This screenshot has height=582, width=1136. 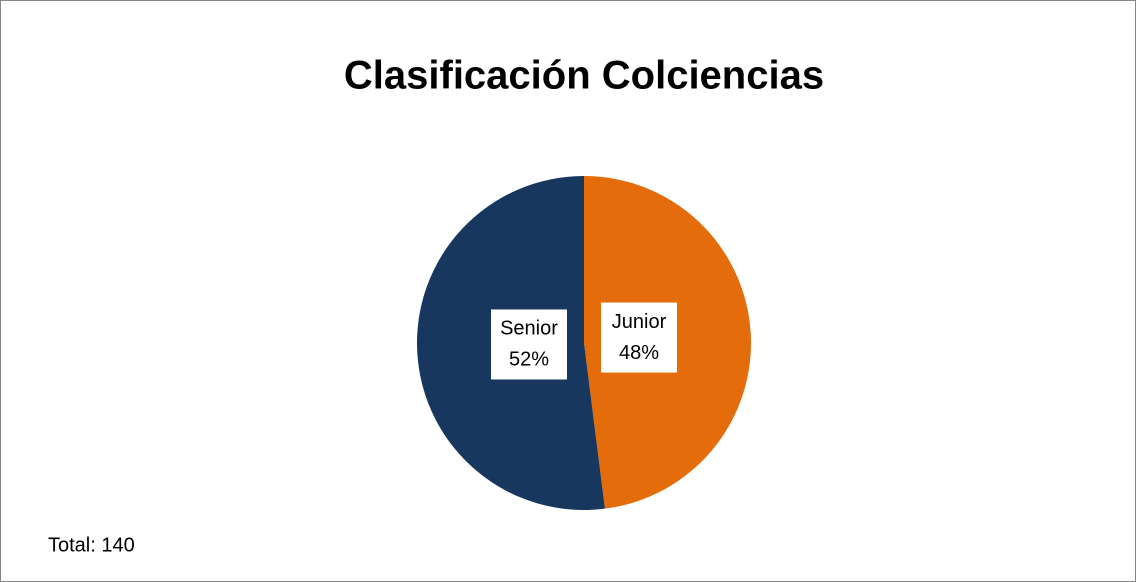 What do you see at coordinates (584, 76) in the screenshot?
I see `chart-title: Clasificación Colciencias` at bounding box center [584, 76].